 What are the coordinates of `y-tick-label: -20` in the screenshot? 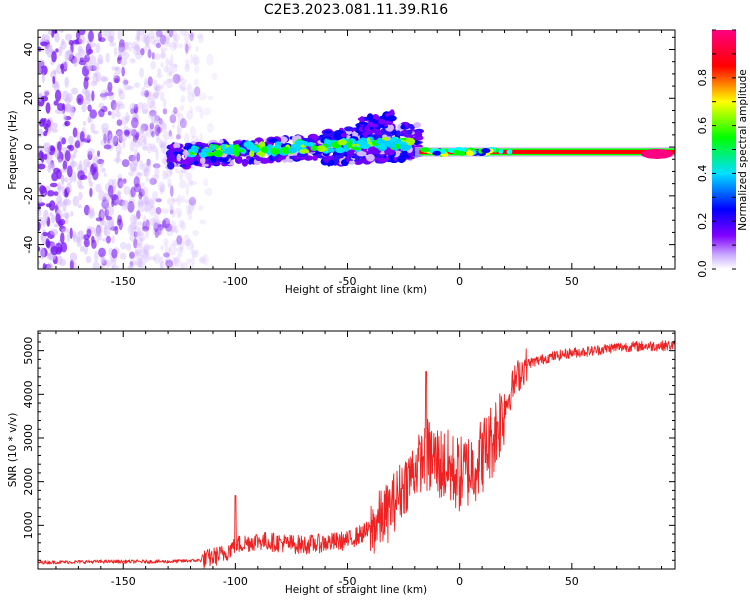 It's located at (28, 196).